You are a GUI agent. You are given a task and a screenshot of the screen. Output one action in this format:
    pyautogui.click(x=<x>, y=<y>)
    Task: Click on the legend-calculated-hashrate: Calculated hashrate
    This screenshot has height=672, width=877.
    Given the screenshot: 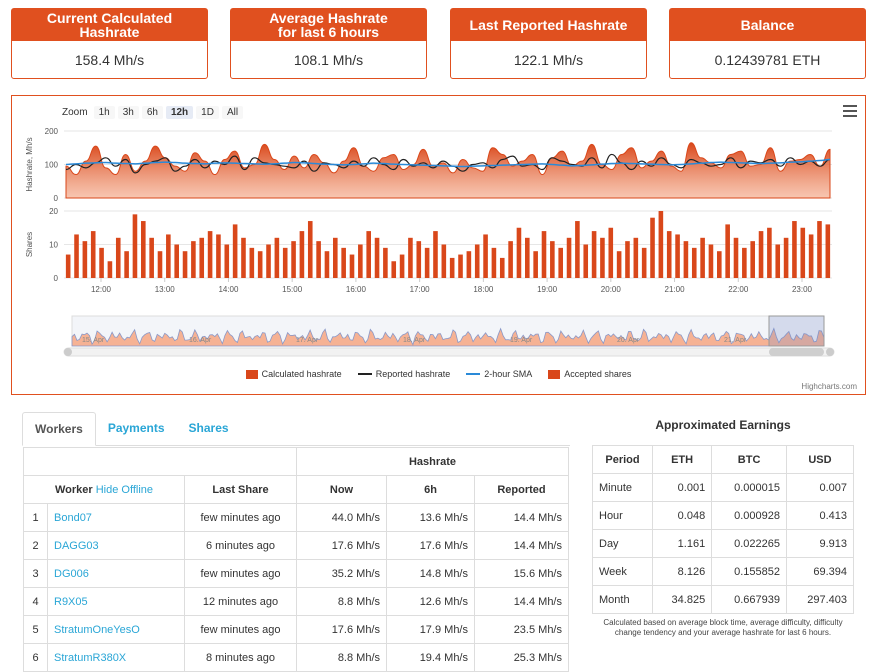 What is the action you would take?
    pyautogui.click(x=293, y=374)
    